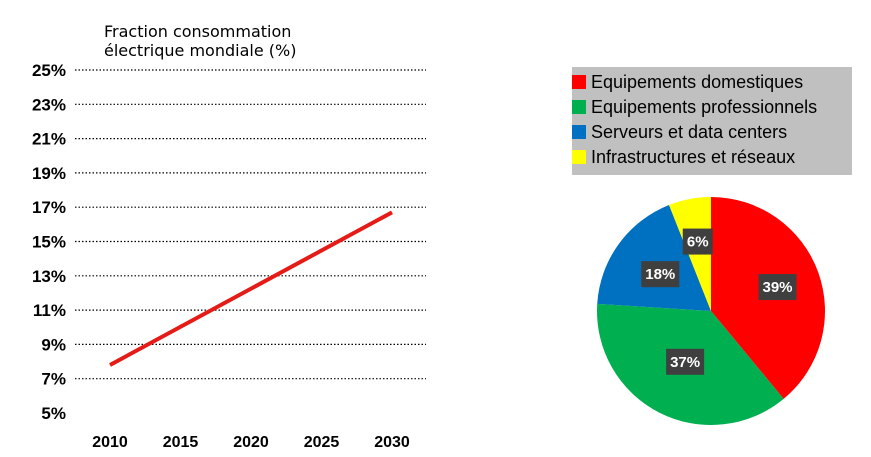 This screenshot has height=457, width=871. I want to click on y-tick-label: 19%, so click(49, 173).